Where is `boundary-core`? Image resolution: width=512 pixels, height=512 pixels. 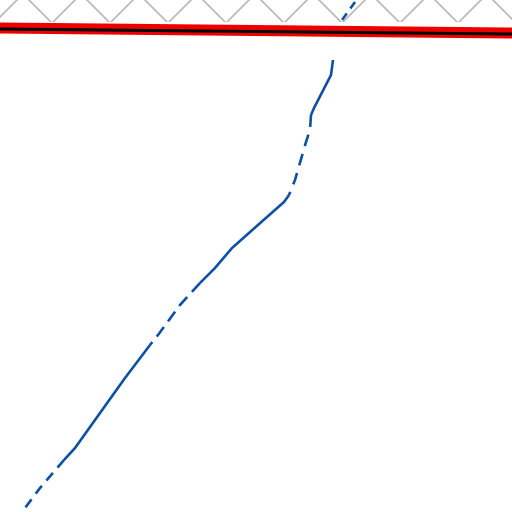
boundary-core is located at coordinates (256, 31).